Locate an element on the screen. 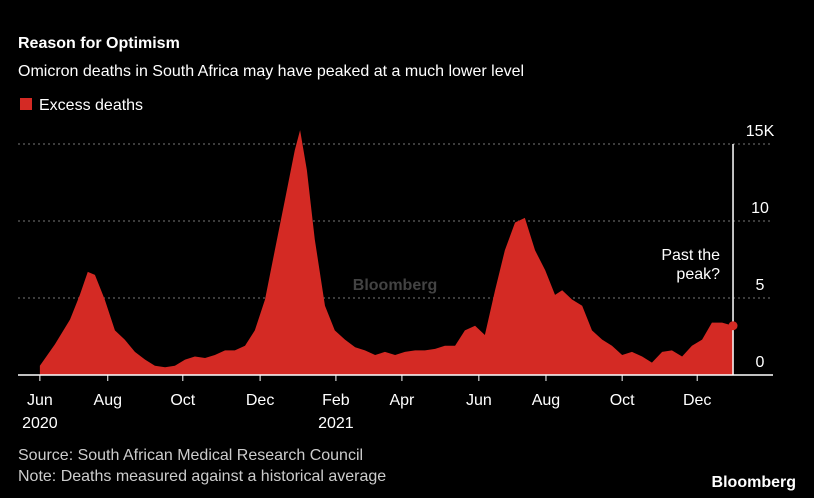 The image size is (814, 498). x-tick-label: Feb is located at coordinates (336, 400).